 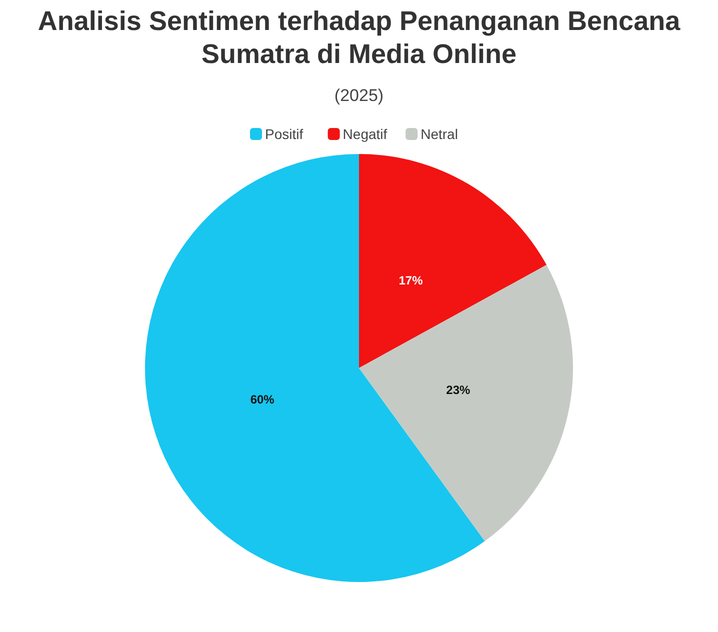 What do you see at coordinates (365, 134) in the screenshot?
I see `legend-label: Negatif` at bounding box center [365, 134].